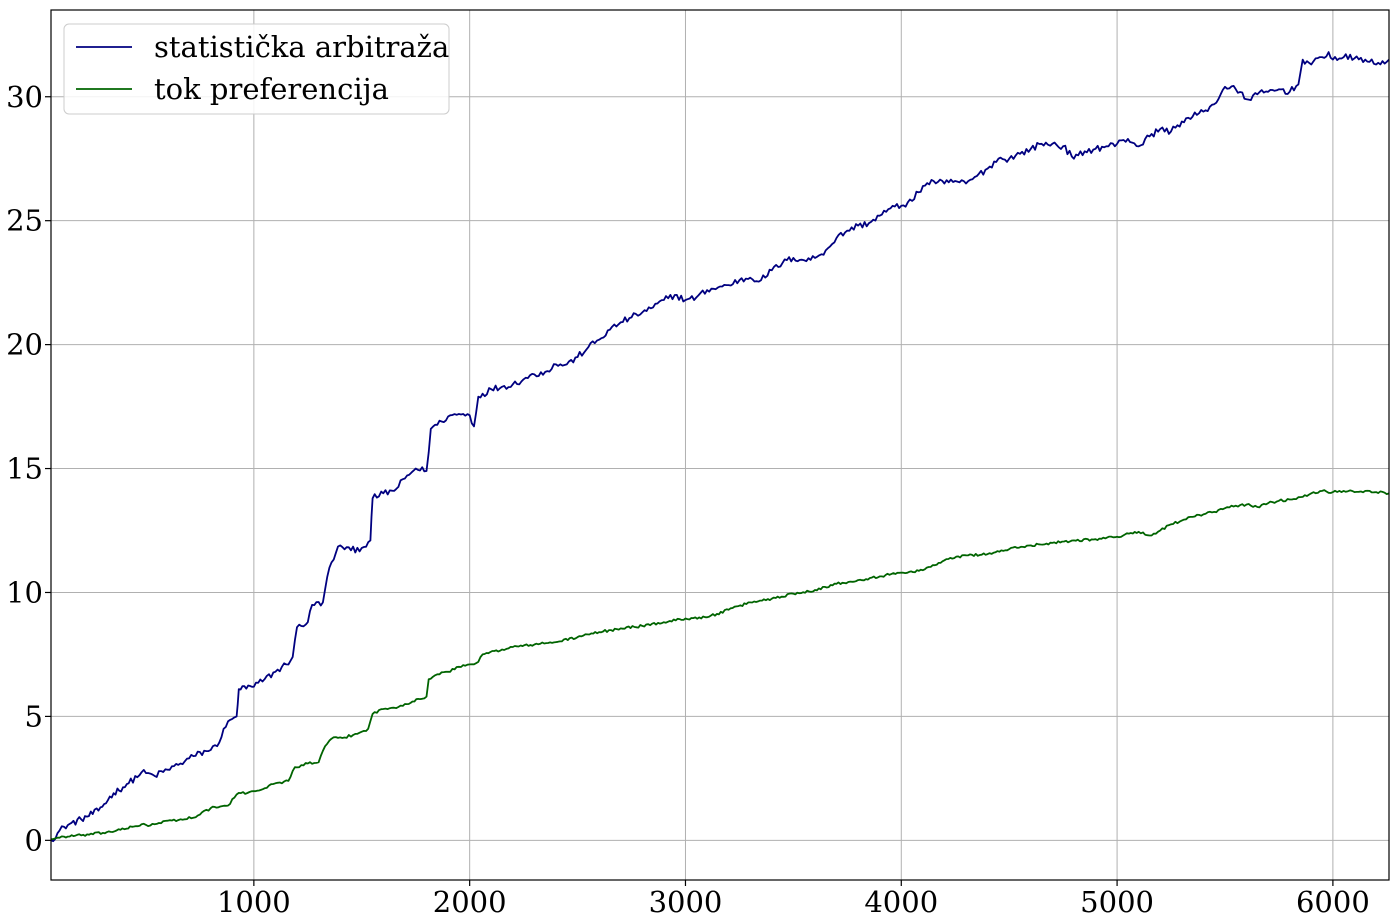 This screenshot has height=921, width=1399. I want to click on x-tick-label: 1000, so click(254, 902).